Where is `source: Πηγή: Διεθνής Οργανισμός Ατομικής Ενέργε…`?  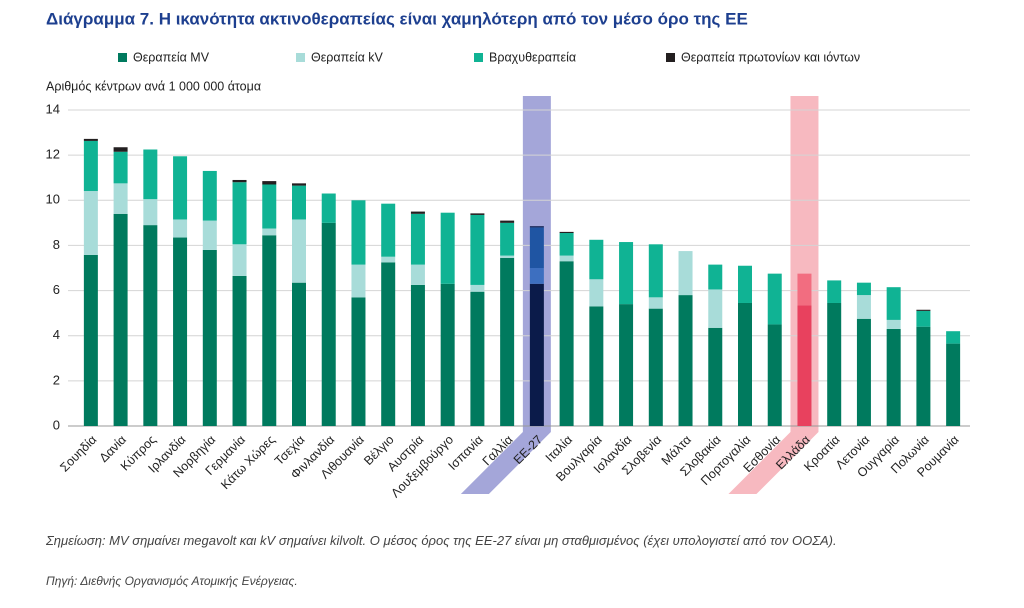 source: Πηγή: Διεθνής Οργανισμός Ατομικής Ενέργε… is located at coordinates (172, 581).